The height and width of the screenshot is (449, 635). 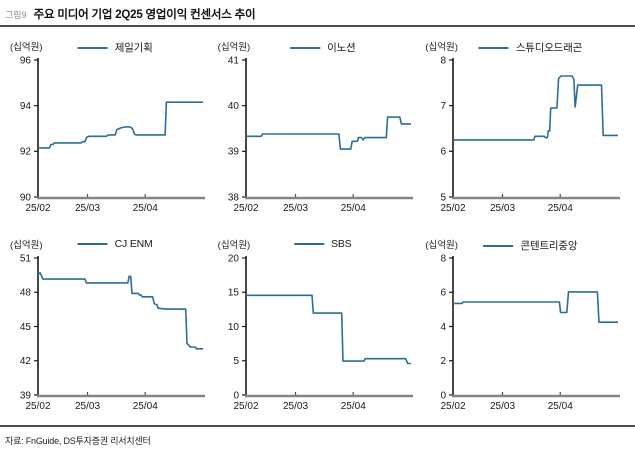 What do you see at coordinates (234, 197) in the screenshot?
I see `y-tick-label: 38` at bounding box center [234, 197].